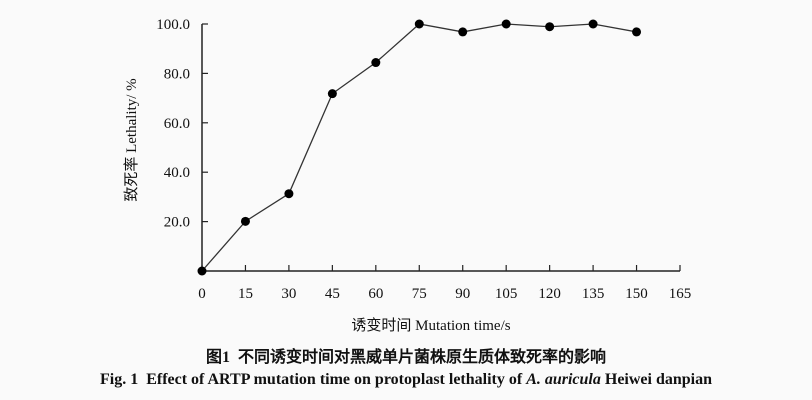  Describe the element at coordinates (419, 294) in the screenshot. I see `x-tick-label: 75` at that location.